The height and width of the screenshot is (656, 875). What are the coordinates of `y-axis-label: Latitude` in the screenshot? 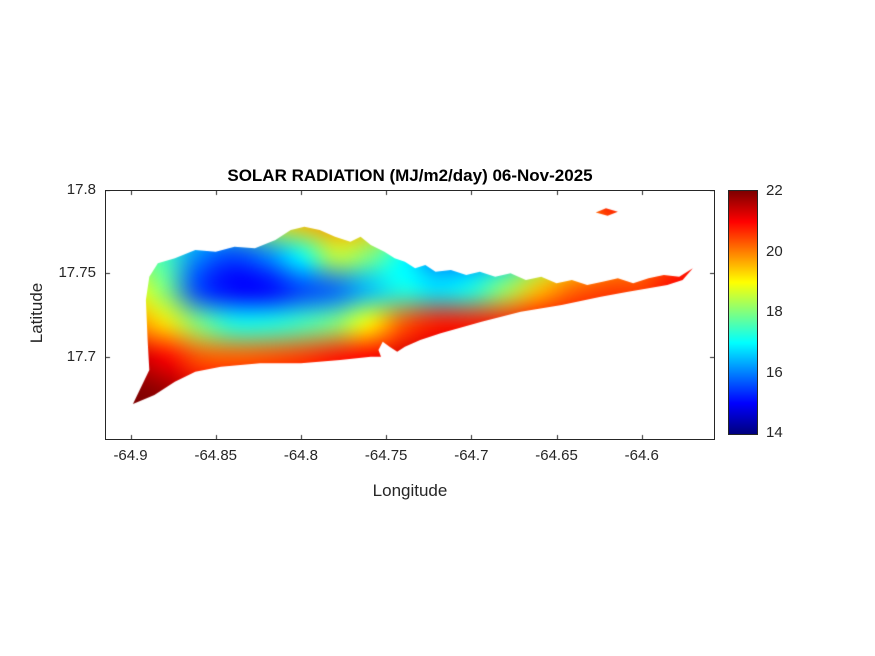 It's located at (36, 313).